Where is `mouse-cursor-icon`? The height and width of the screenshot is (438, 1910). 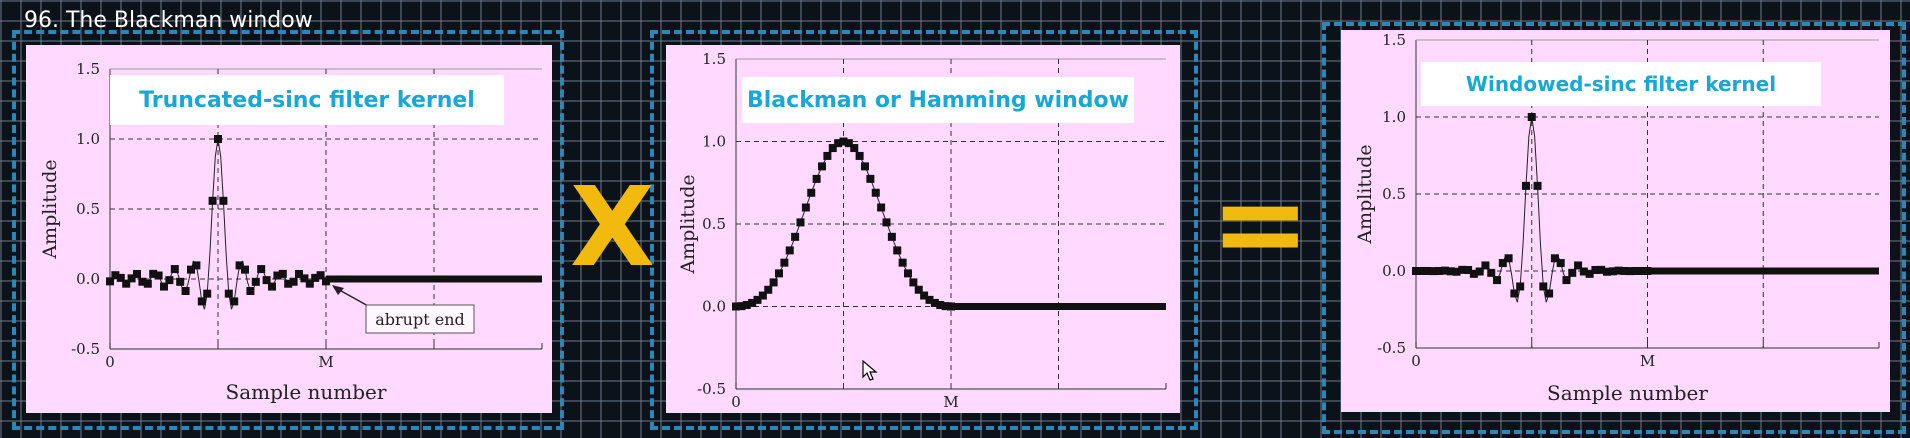 mouse-cursor-icon is located at coordinates (870, 370).